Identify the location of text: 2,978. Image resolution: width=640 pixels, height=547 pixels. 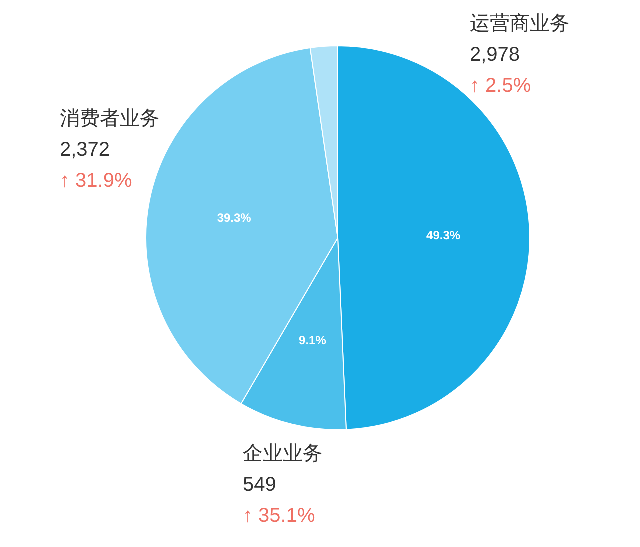
(495, 55).